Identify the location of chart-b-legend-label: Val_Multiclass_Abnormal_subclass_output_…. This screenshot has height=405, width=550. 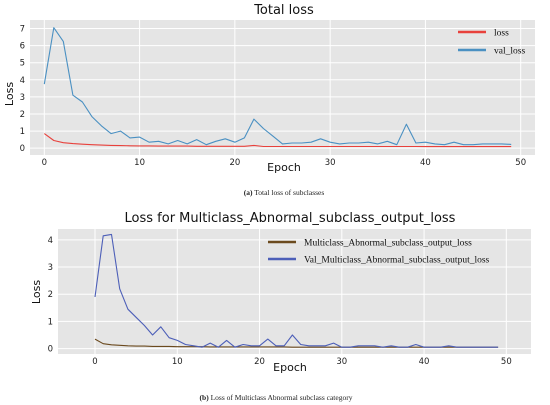
(397, 261).